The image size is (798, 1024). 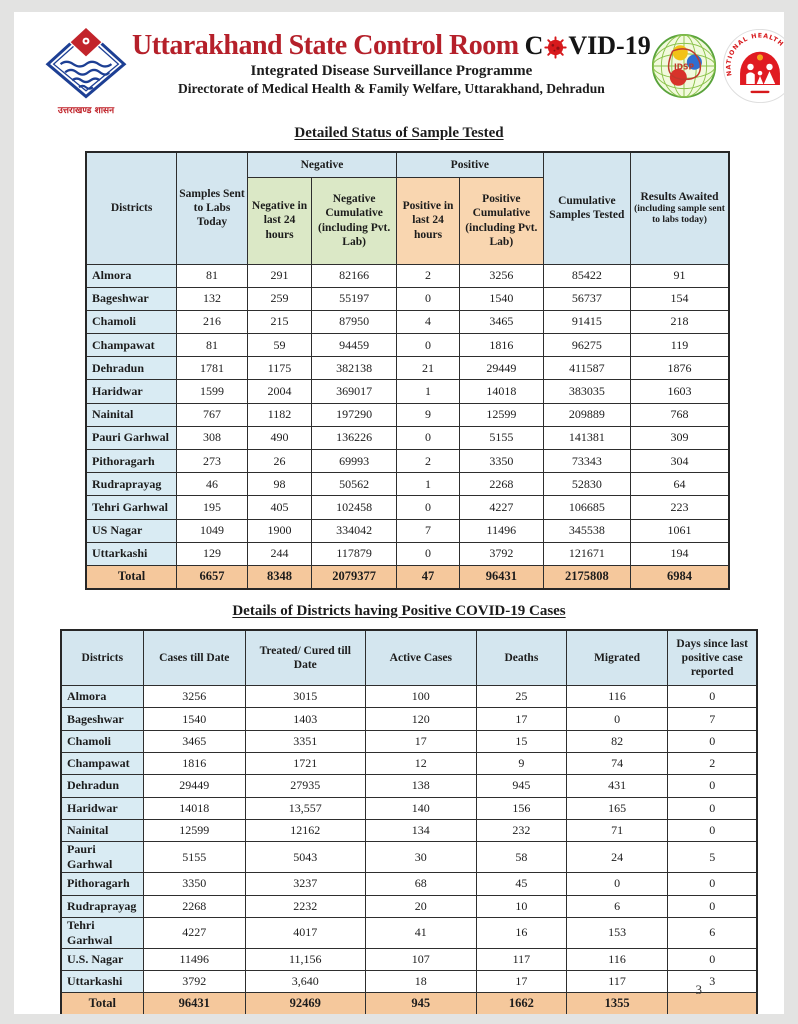 I want to click on value-cell: 2268, so click(x=501, y=484).